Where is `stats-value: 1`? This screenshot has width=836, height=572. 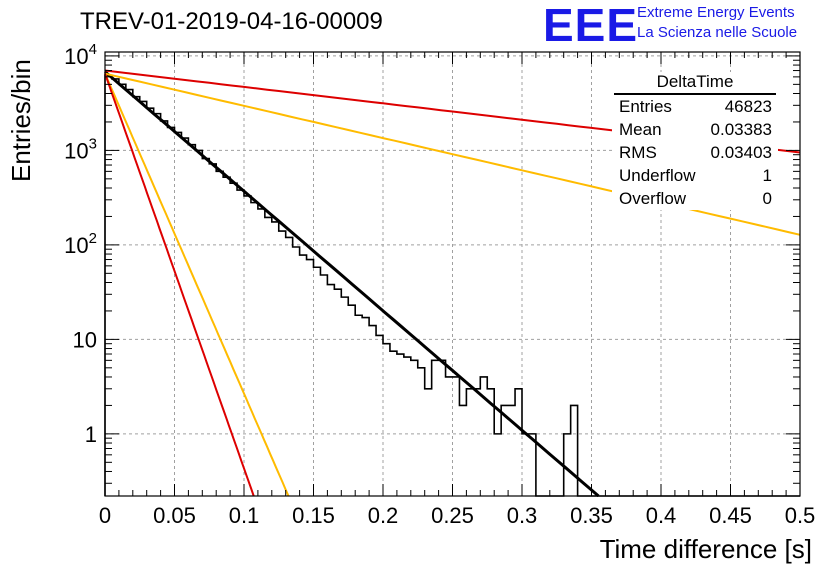 stats-value: 1 is located at coordinates (767, 175).